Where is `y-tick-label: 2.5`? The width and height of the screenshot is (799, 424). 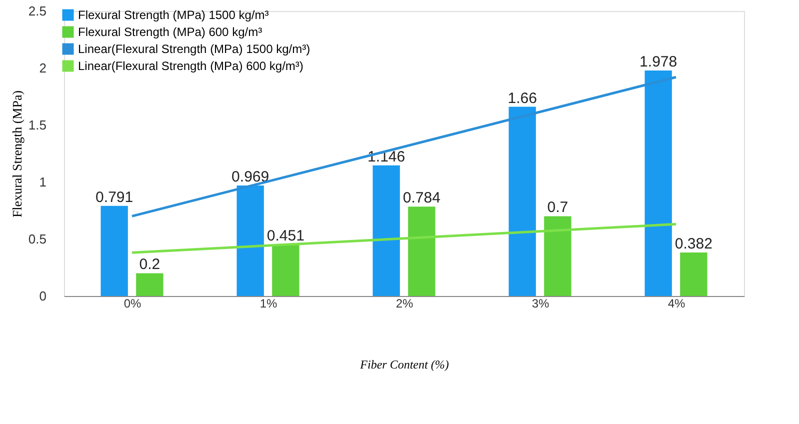 y-tick-label: 2.5 is located at coordinates (37, 11).